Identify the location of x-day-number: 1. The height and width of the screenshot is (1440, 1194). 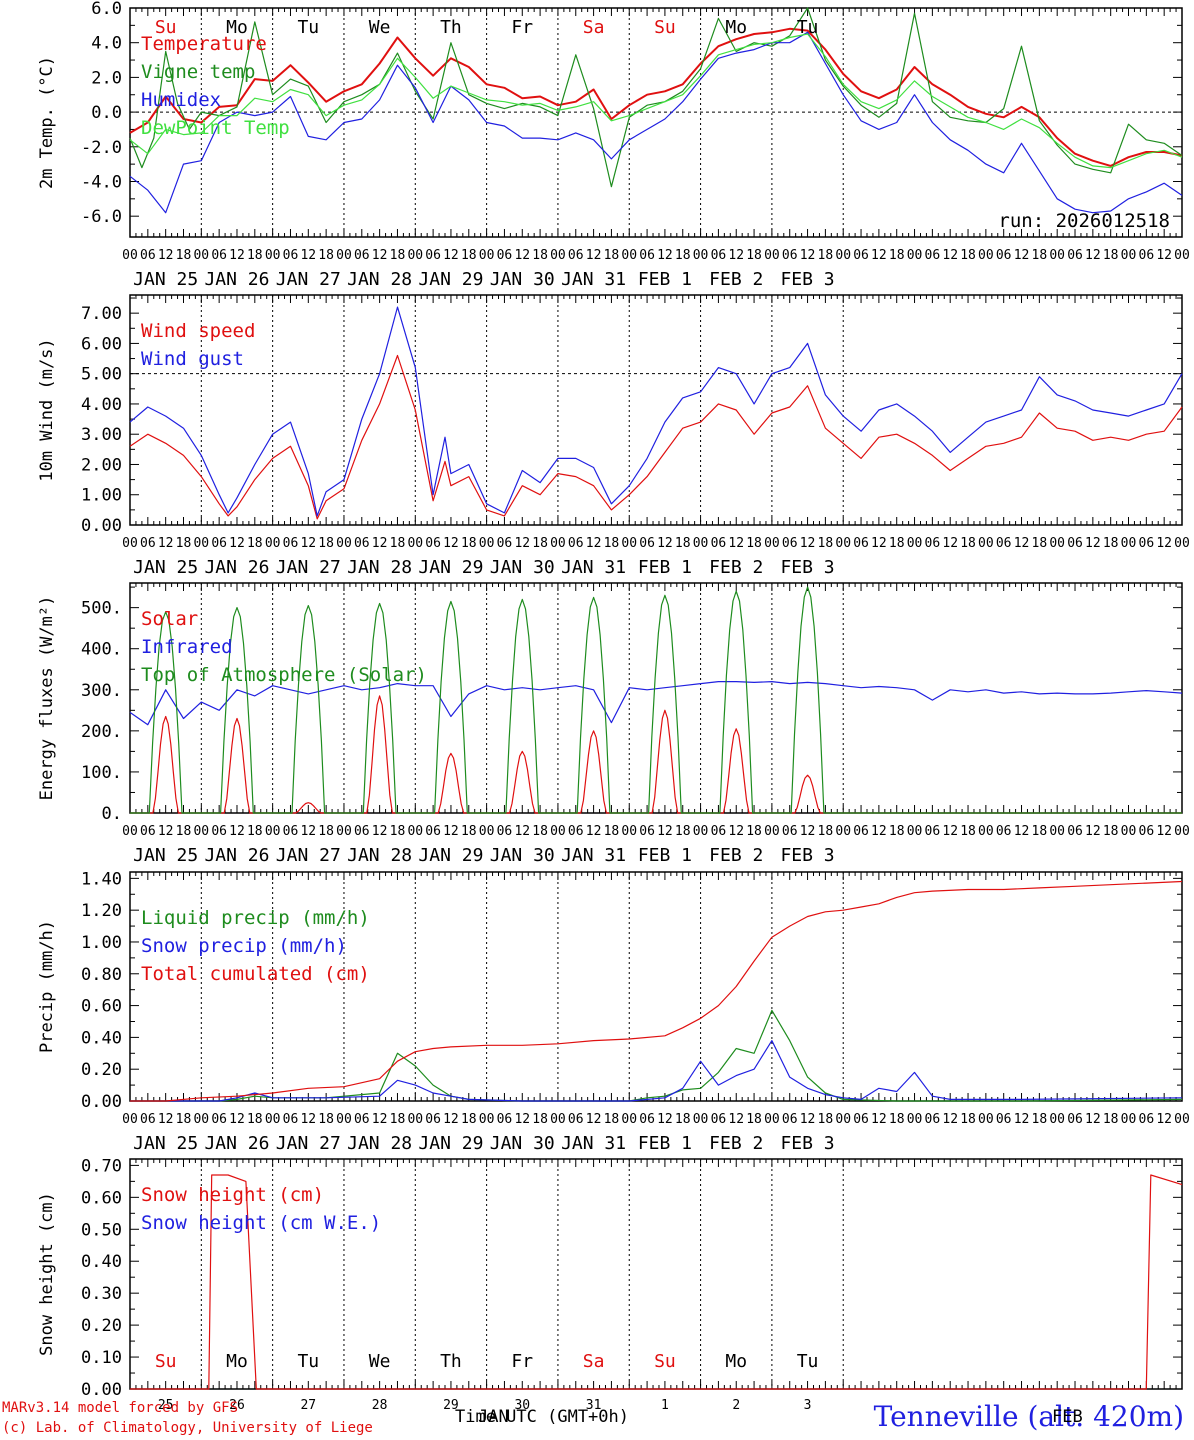
(665, 1405).